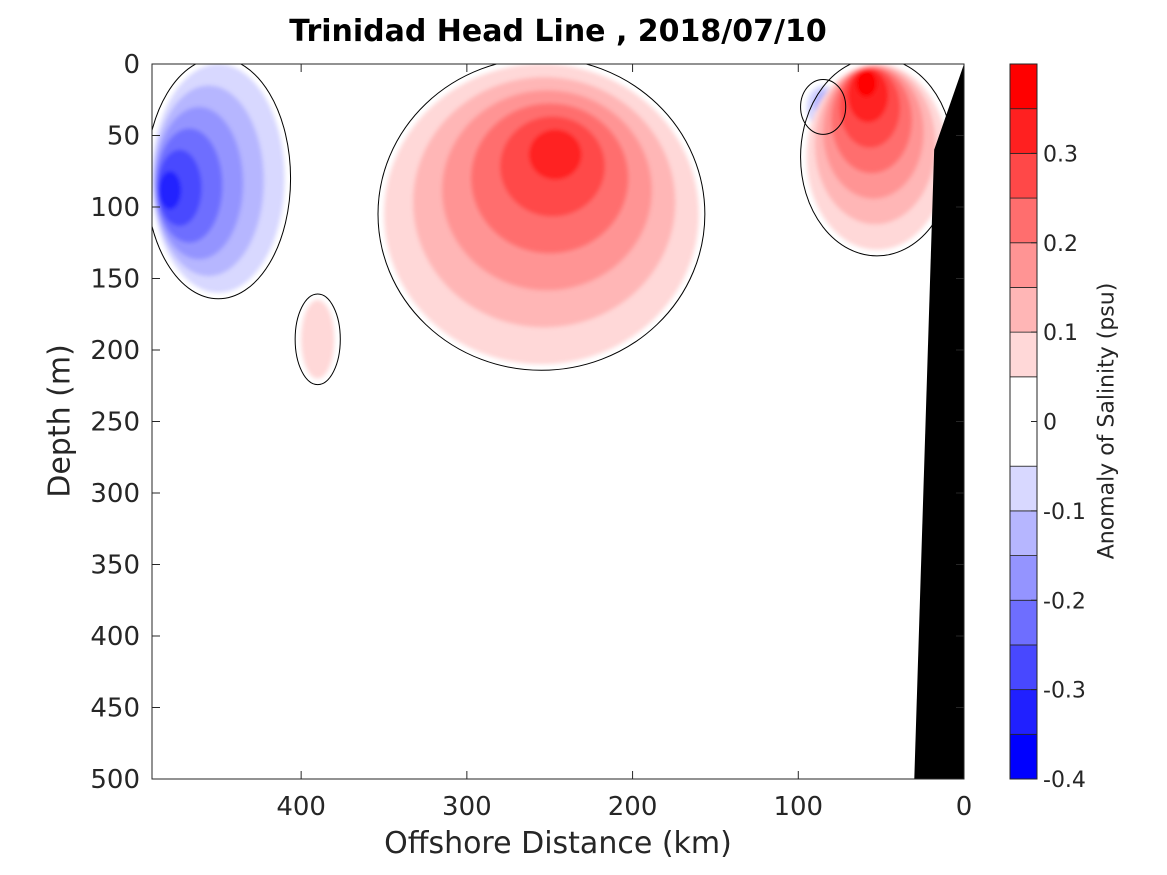 The image size is (1167, 875). What do you see at coordinates (558, 31) in the screenshot?
I see `chart-title: Trinidad Head Line , 2018/07/10` at bounding box center [558, 31].